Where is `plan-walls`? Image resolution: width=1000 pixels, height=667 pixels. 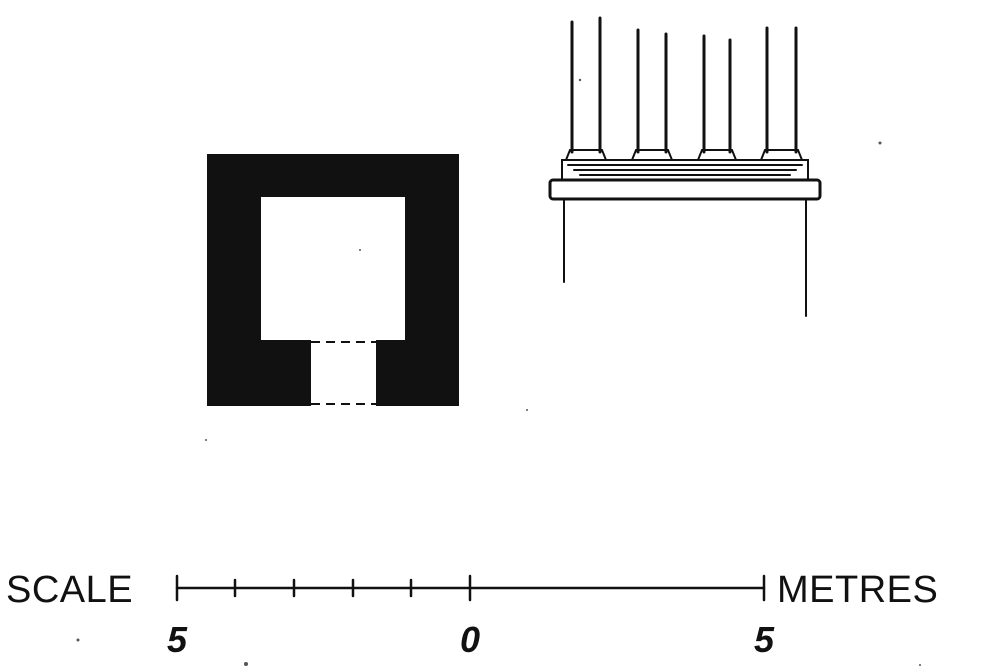
plan-walls is located at coordinates (333, 280).